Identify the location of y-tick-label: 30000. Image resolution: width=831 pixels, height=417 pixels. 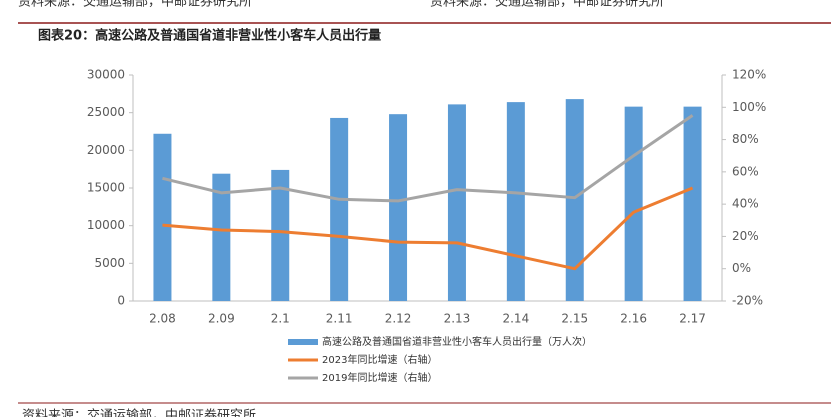
(106, 75).